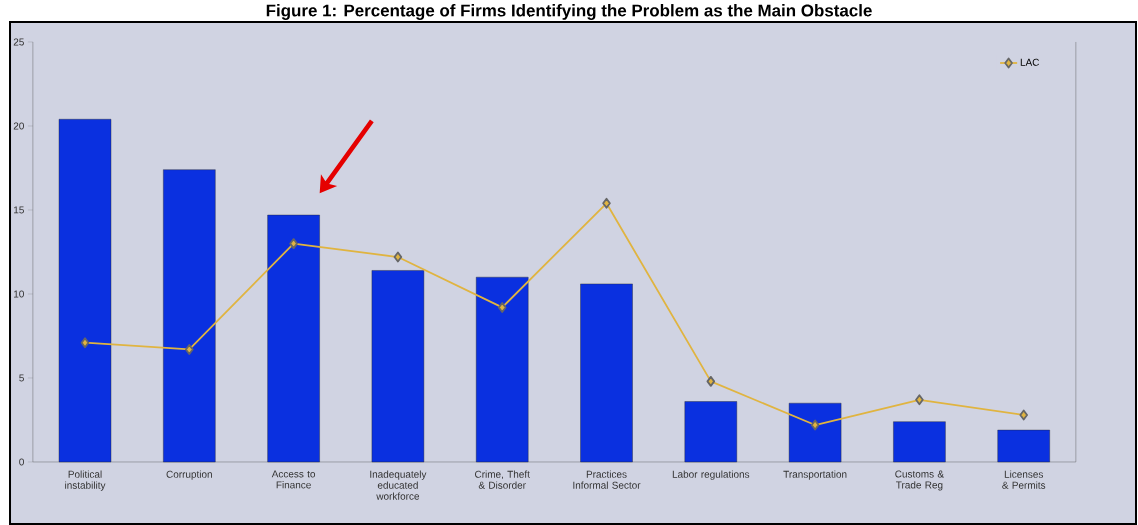 The width and height of the screenshot is (1138, 525). What do you see at coordinates (919, 480) in the screenshot?
I see `x-tick-label: Customs & Trade Reg` at bounding box center [919, 480].